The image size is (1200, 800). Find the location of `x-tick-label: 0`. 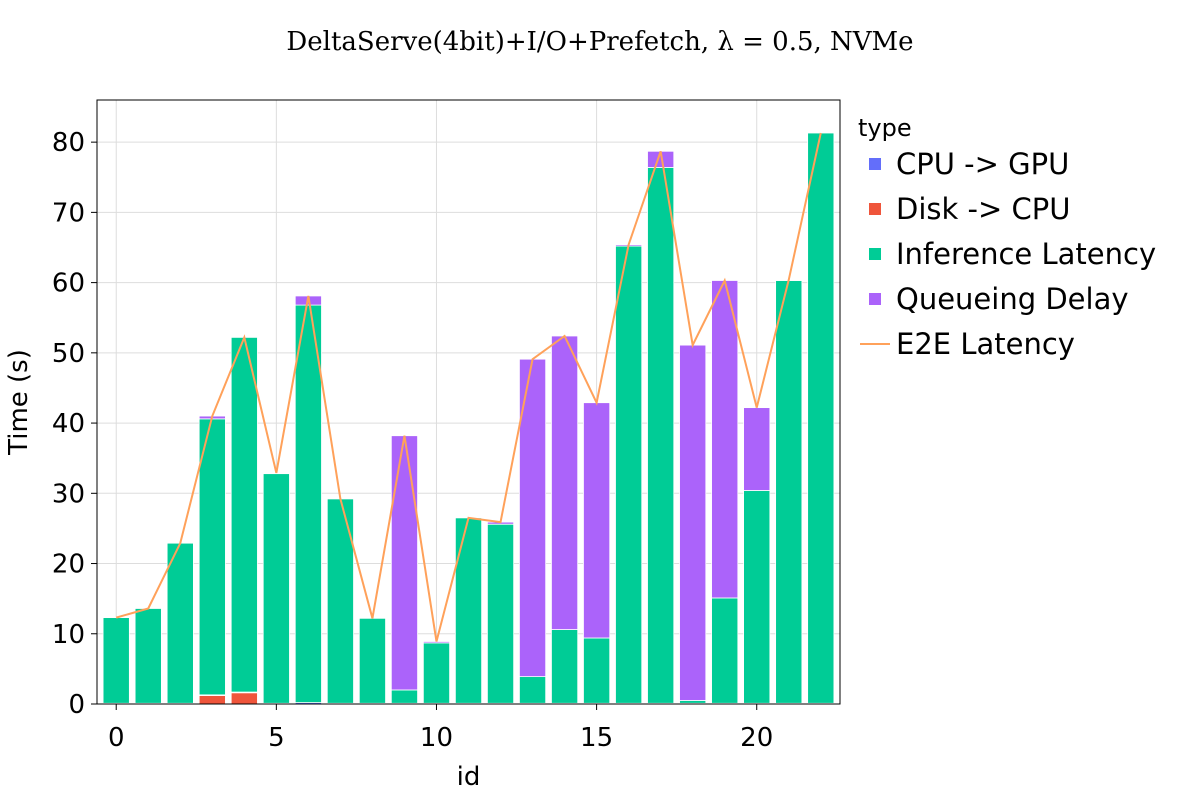

x-tick-label: 0 is located at coordinates (116, 738).